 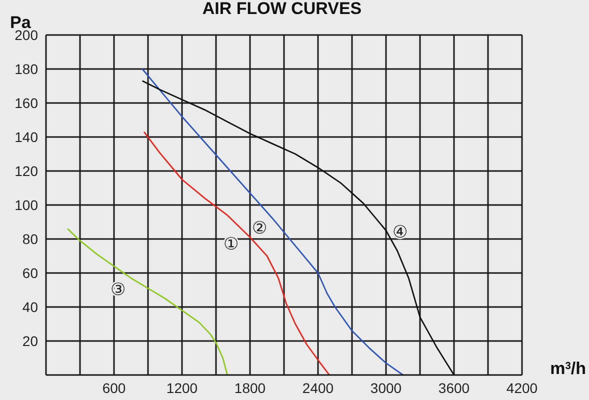 What do you see at coordinates (26, 136) in the screenshot?
I see `y-tick-label: 140` at bounding box center [26, 136].